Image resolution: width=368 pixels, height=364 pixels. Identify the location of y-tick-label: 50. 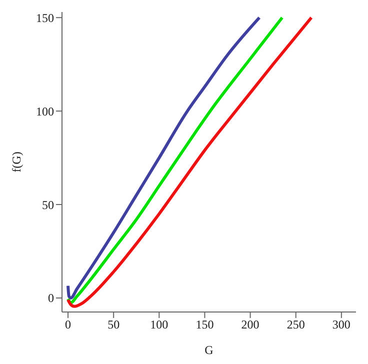
(48, 205).